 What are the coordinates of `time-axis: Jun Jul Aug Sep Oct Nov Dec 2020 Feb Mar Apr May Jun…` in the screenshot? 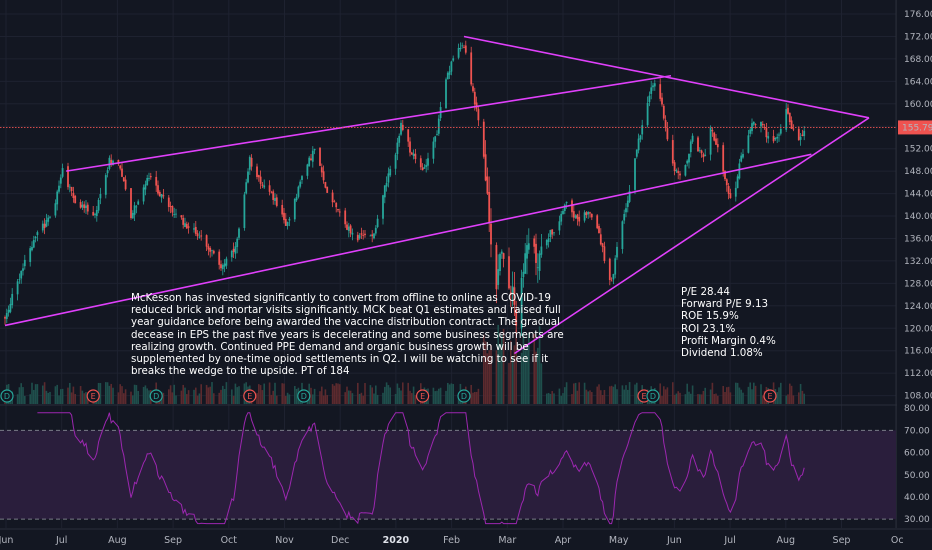 It's located at (466, 539).